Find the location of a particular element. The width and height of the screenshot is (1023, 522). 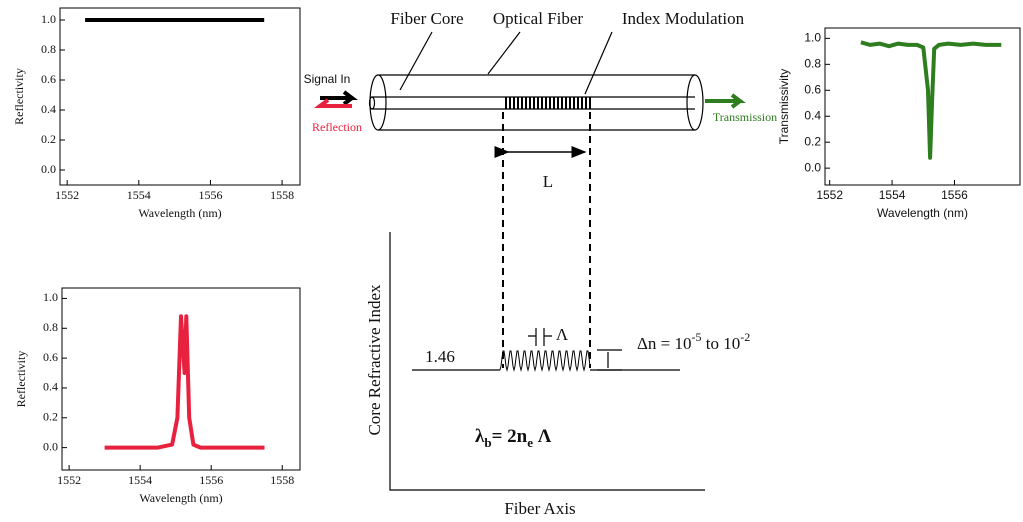

bragg-text: Λ is located at coordinates (542, 436).